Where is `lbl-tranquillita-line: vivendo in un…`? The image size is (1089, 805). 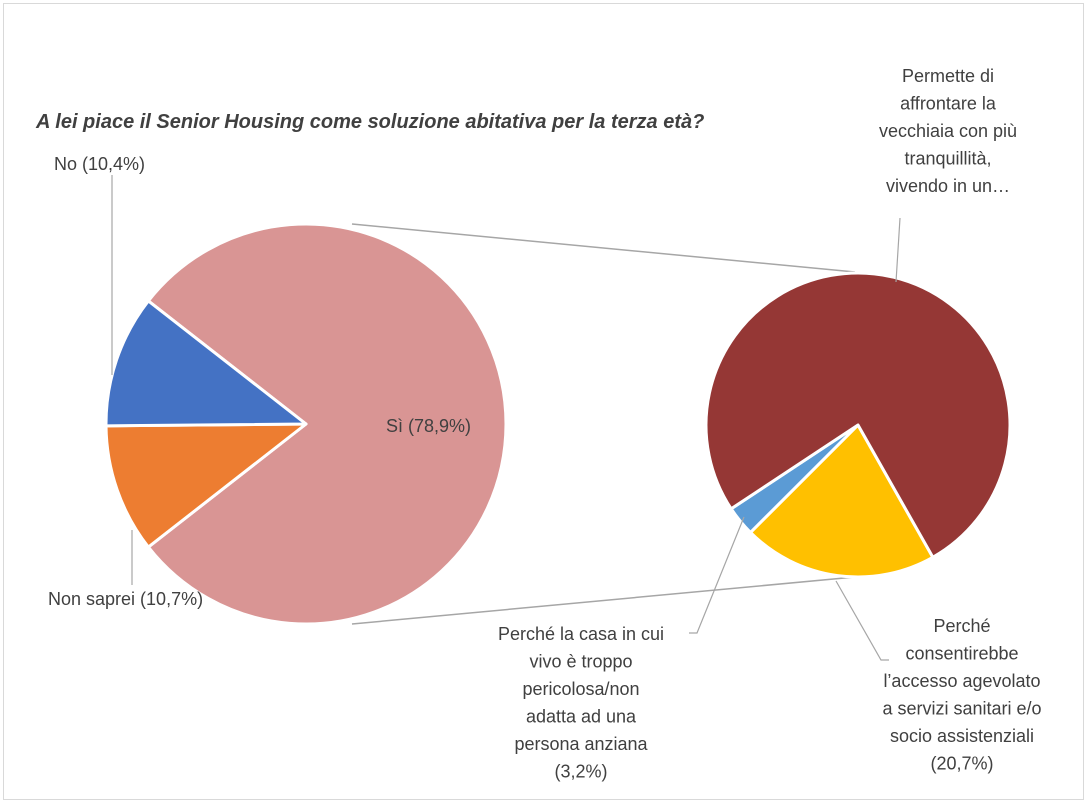 lbl-tranquillita-line: vivendo in un… is located at coordinates (948, 186).